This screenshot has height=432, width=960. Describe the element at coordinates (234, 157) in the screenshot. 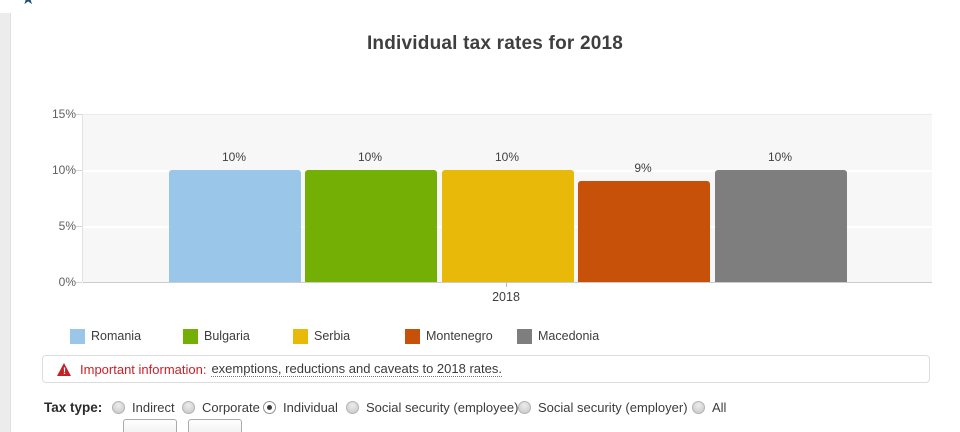

I see `bar-value-label-romania: 10%` at that location.